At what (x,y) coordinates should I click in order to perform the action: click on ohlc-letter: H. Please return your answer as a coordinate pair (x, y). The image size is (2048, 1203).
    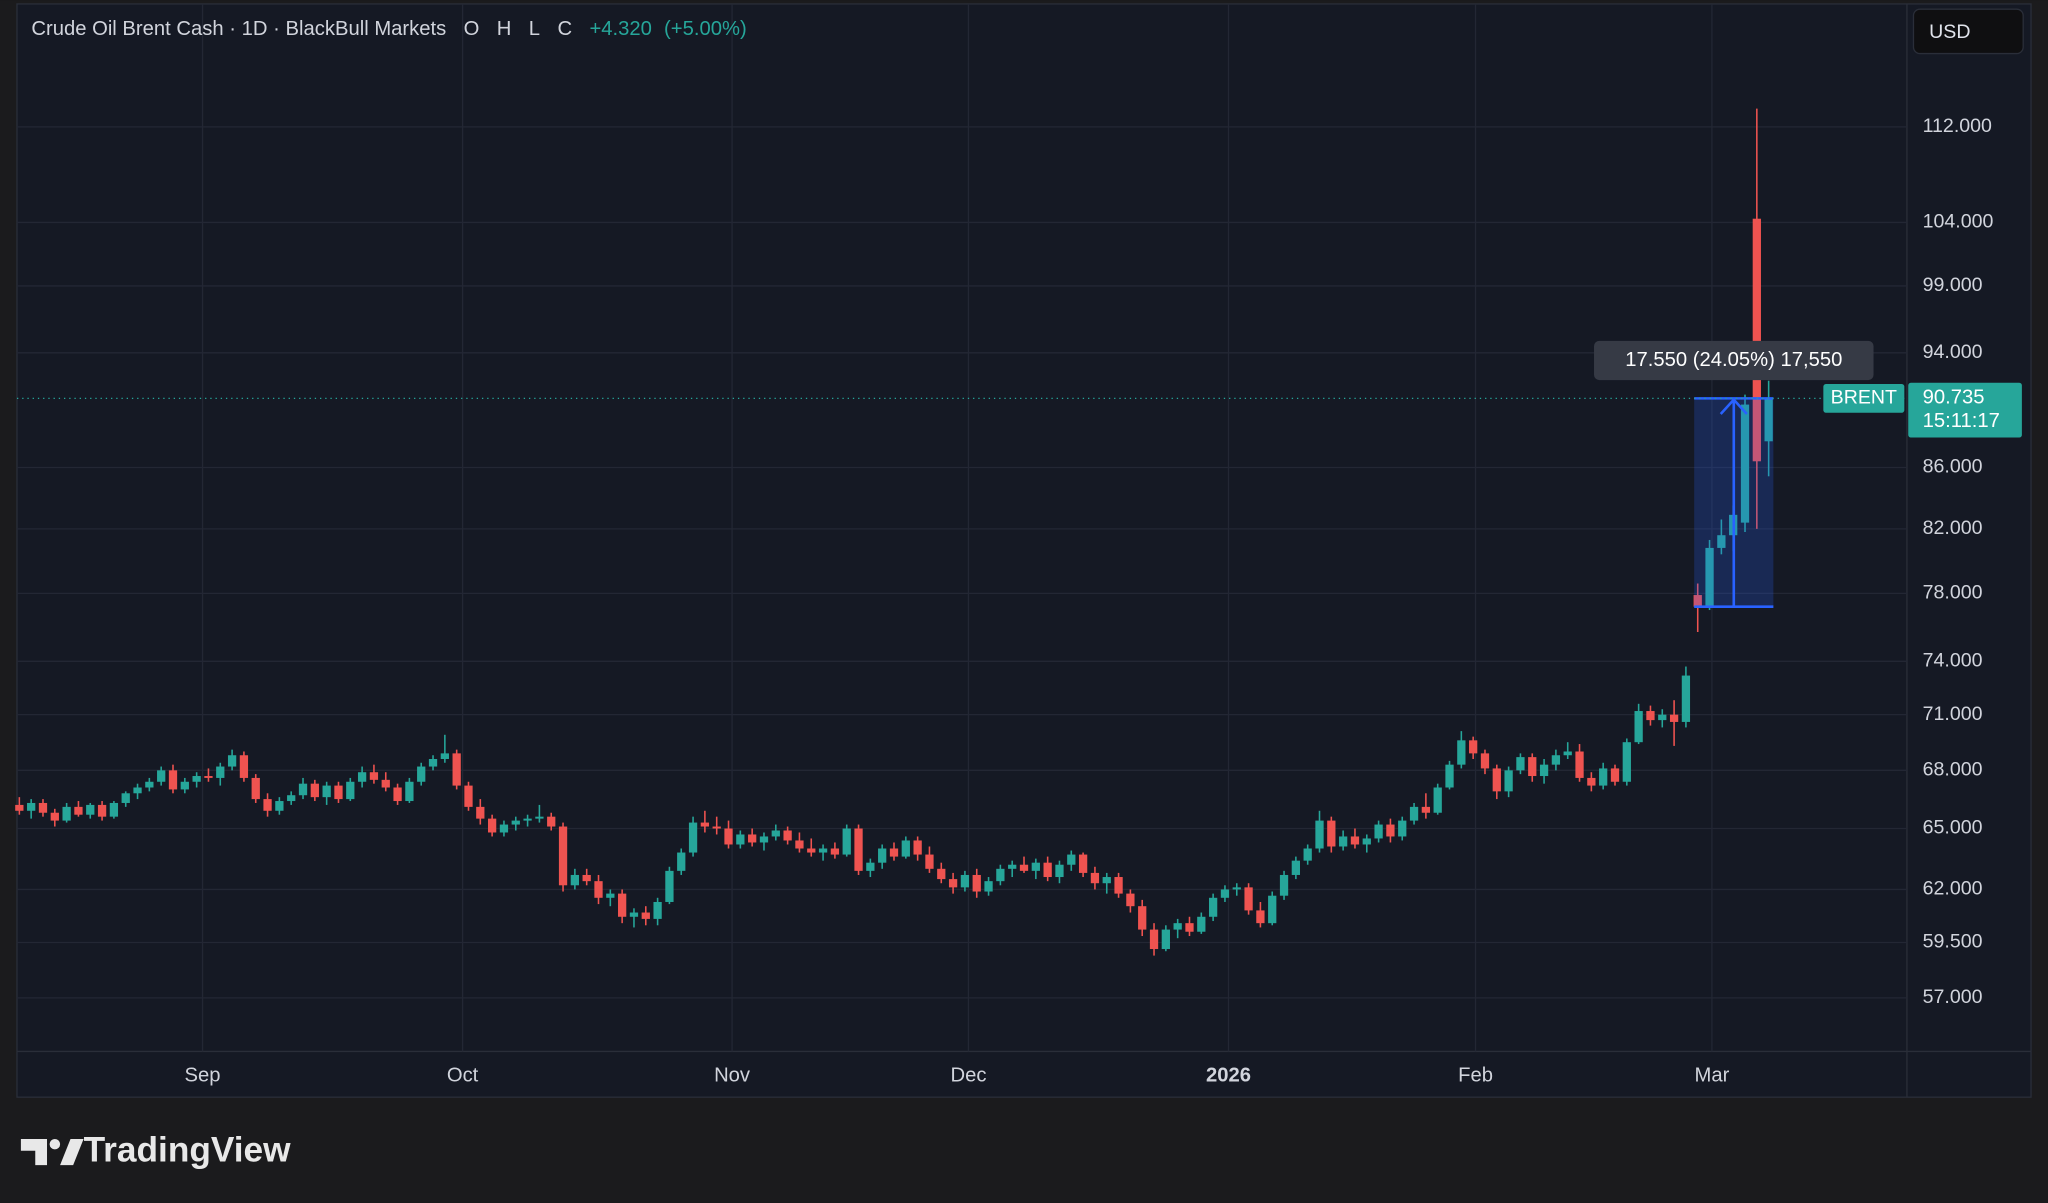
    Looking at the image, I should click on (504, 29).